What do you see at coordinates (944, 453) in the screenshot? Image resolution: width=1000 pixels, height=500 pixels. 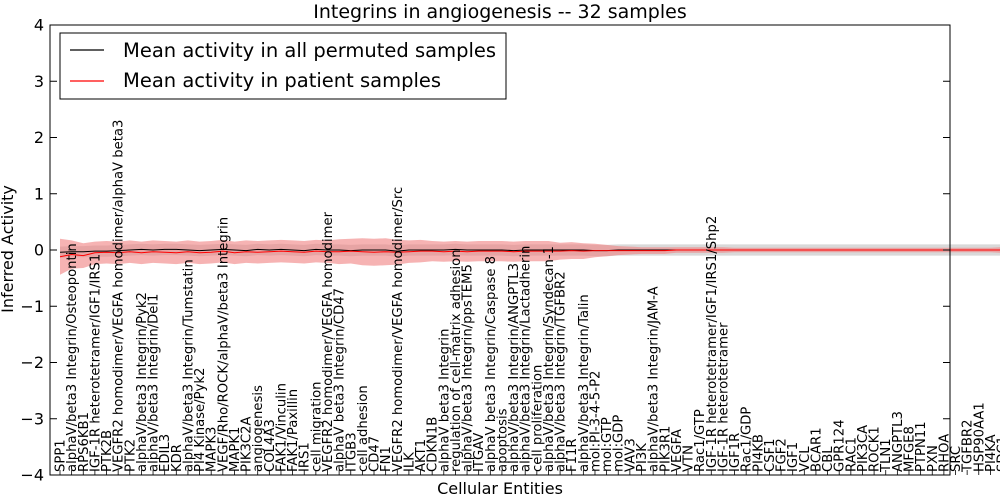 I see `entity-label: RHOA` at bounding box center [944, 453].